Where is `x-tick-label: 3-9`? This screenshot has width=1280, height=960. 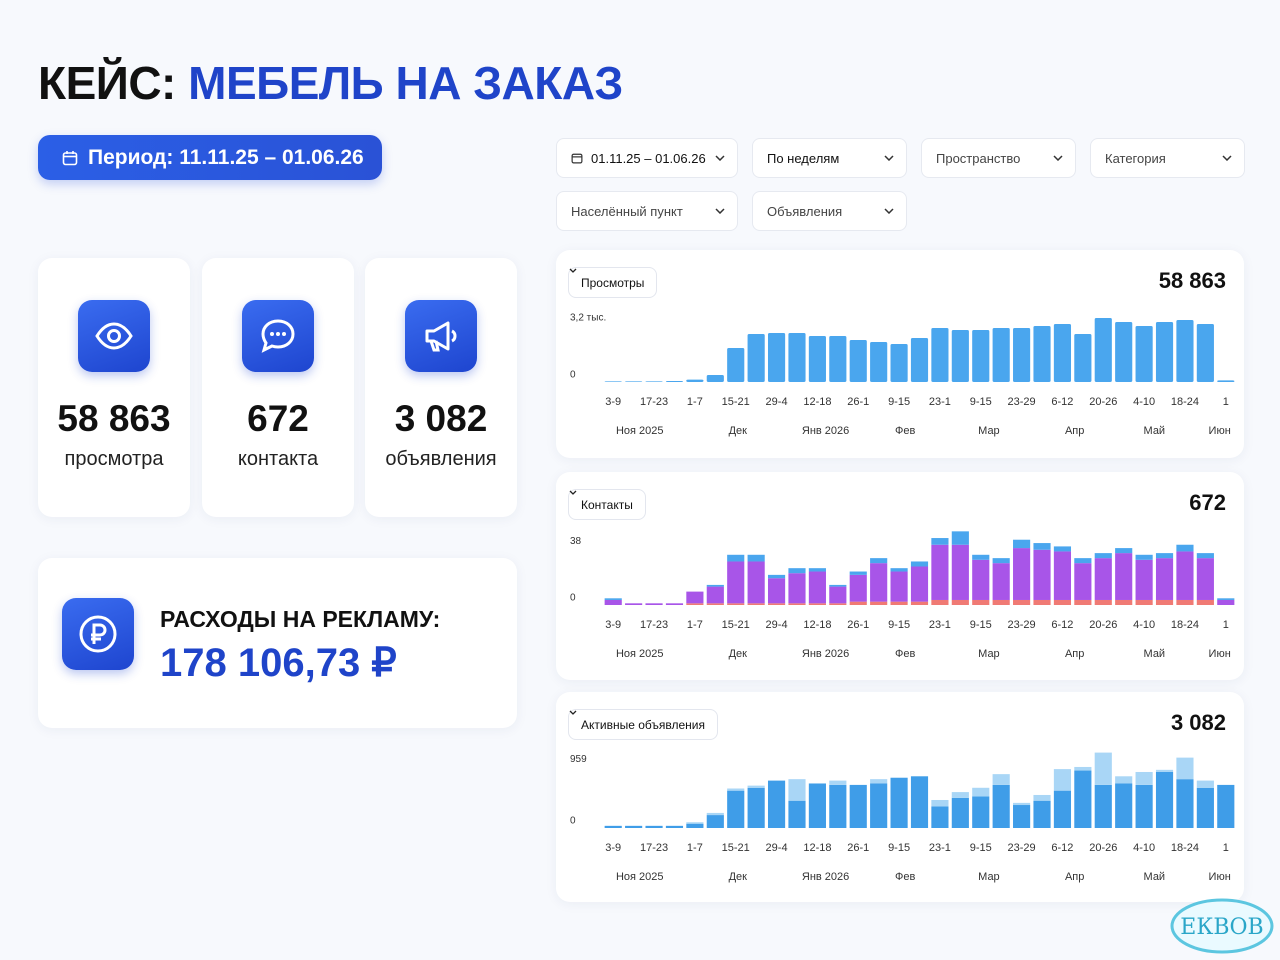 x-tick-label: 3-9 is located at coordinates (613, 625).